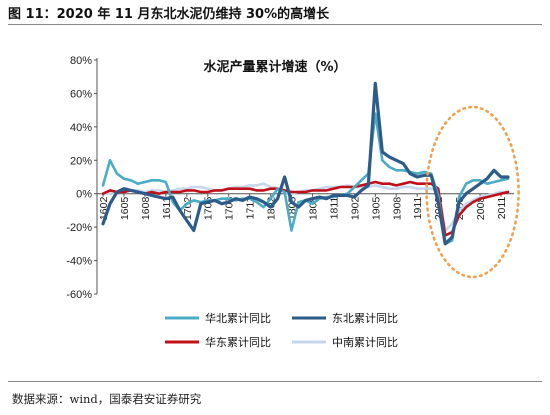 This screenshot has height=415, width=550. What do you see at coordinates (107, 399) in the screenshot?
I see `data-source: 数据来源：wind，国泰君安证券研究` at bounding box center [107, 399].